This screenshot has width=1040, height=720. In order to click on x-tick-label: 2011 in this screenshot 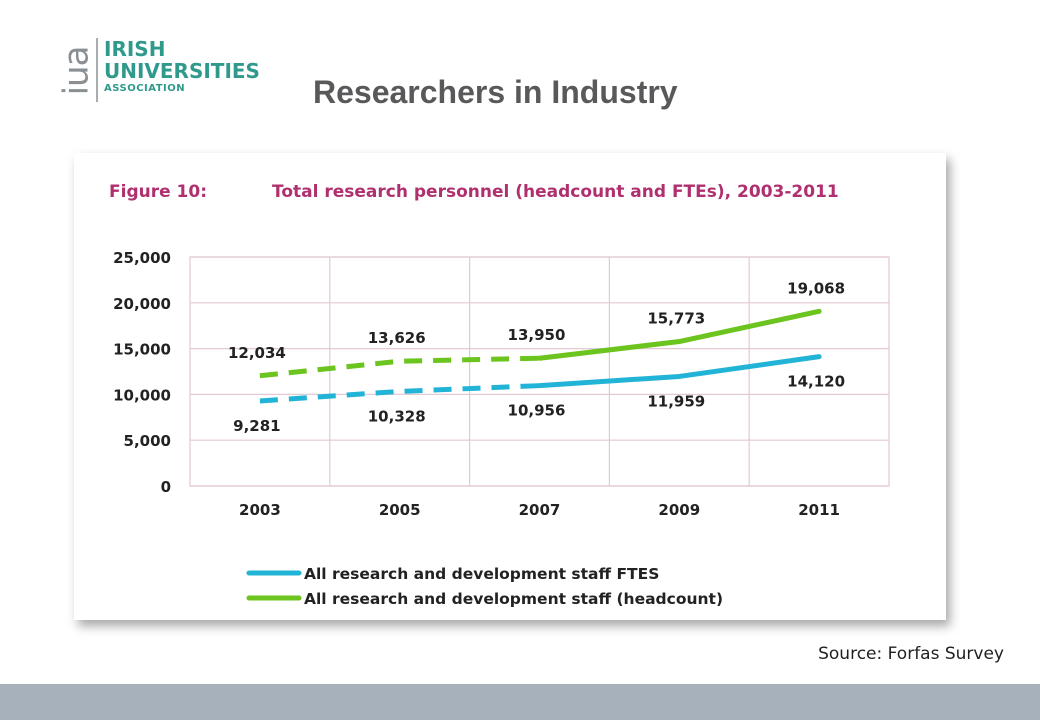, I will do `click(819, 510)`.